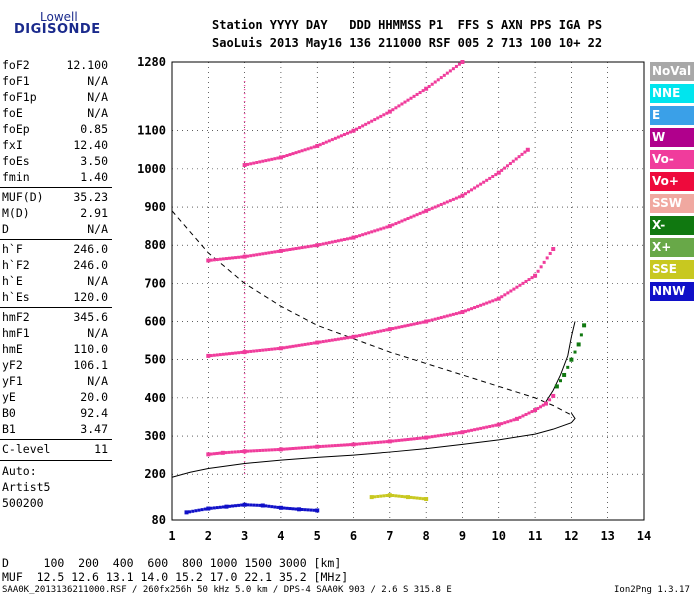  Describe the element at coordinates (672, 225) in the screenshot. I see `legend-item: X-` at that location.